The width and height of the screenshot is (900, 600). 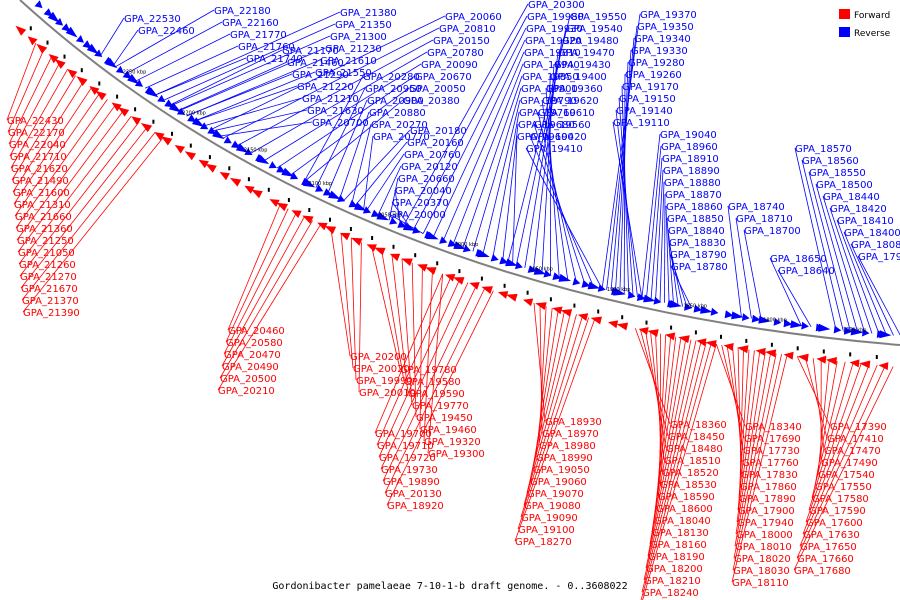 I want to click on scale-label: 2000 kbp, so click(x=467, y=245).